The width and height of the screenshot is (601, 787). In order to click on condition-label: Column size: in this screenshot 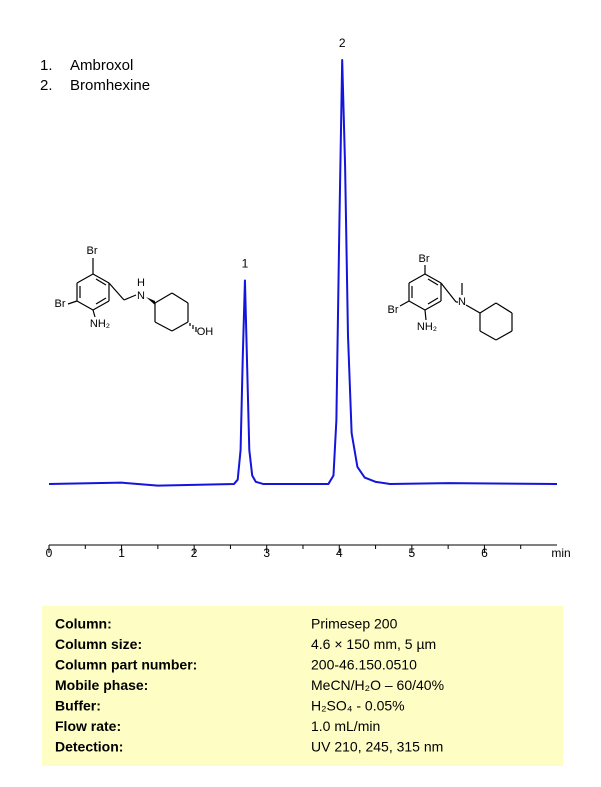, I will do `click(98, 644)`.